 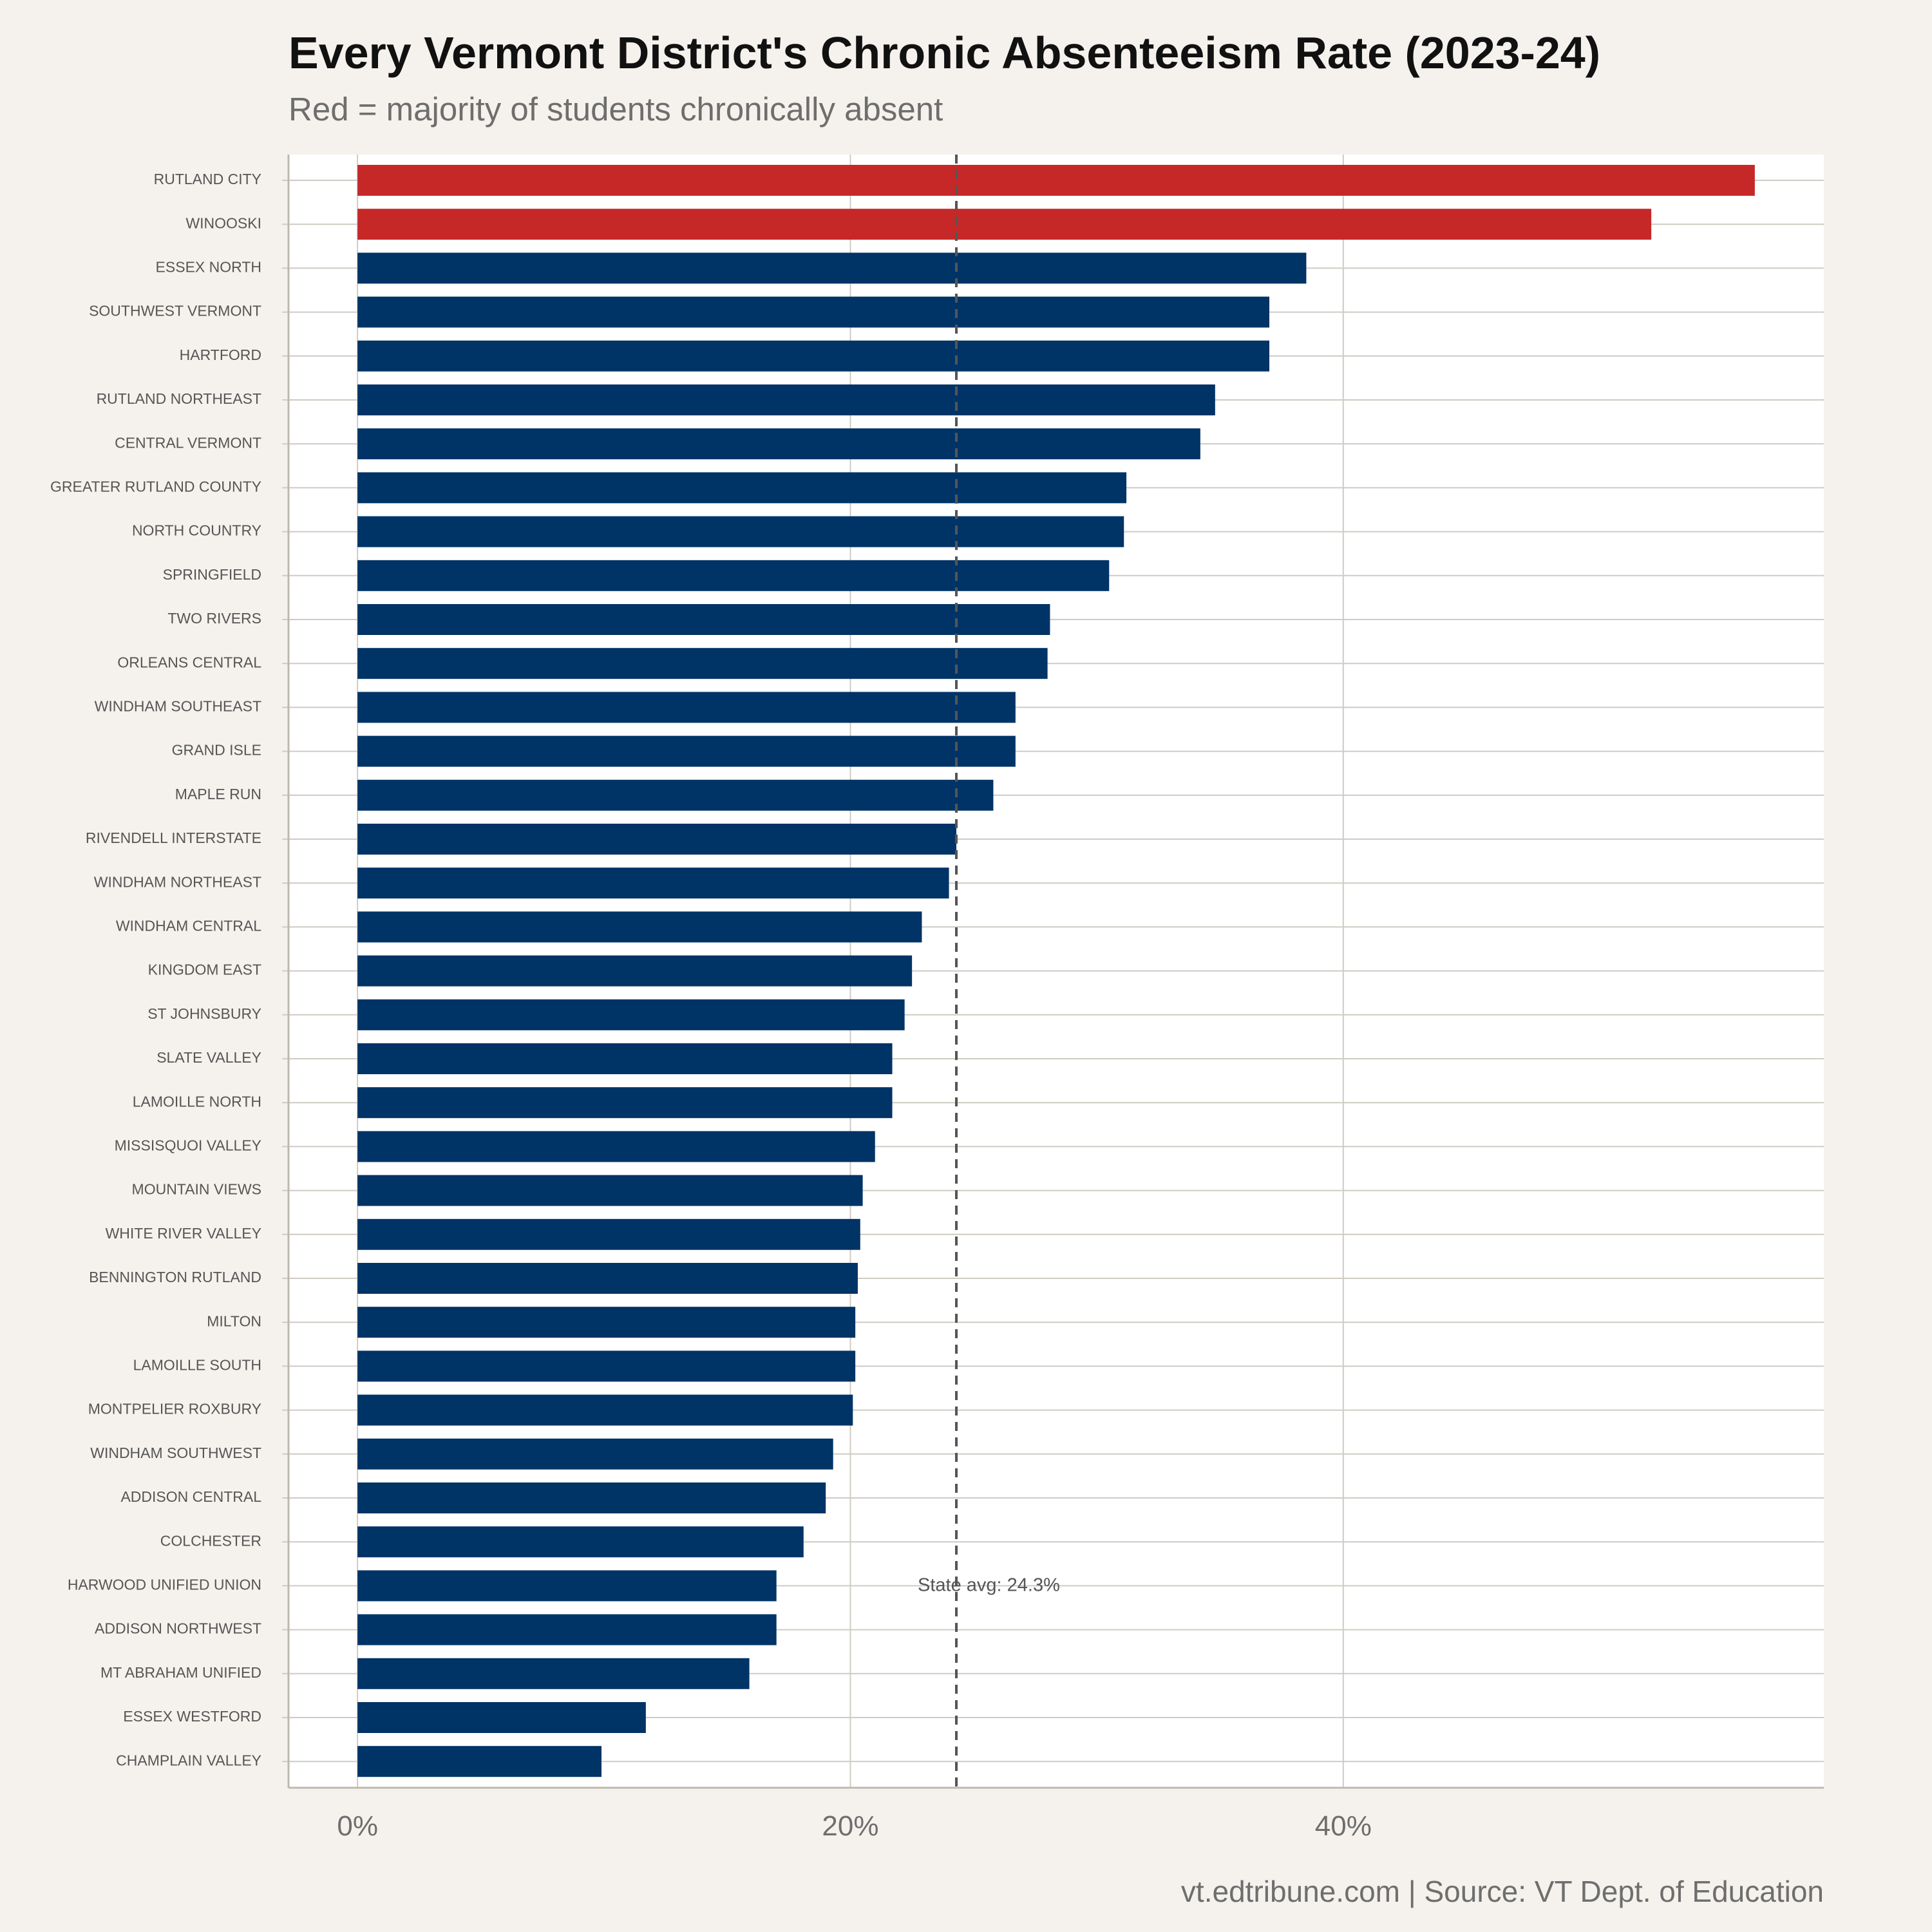 I want to click on category-label: MONTPELIER ROXBURY, so click(x=175, y=1409).